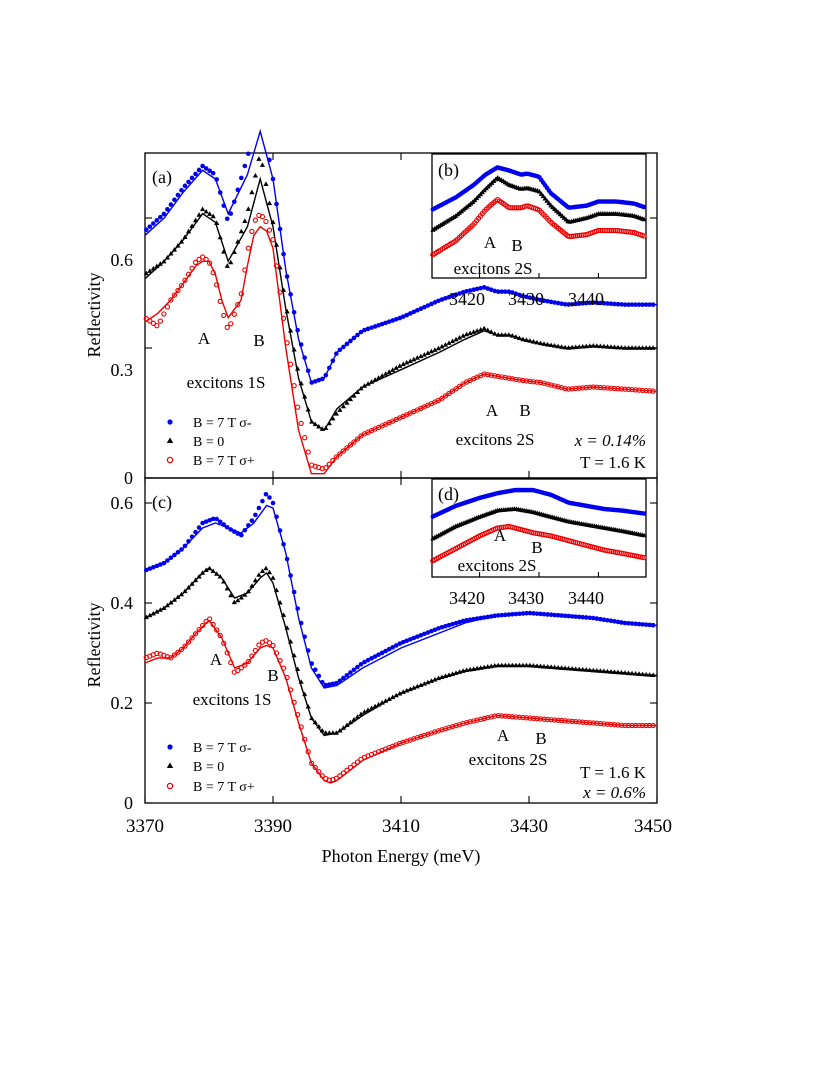 Image resolution: width=830 pixels, height=1075 pixels. I want to click on inset-b-point-zero, so click(644, 219).